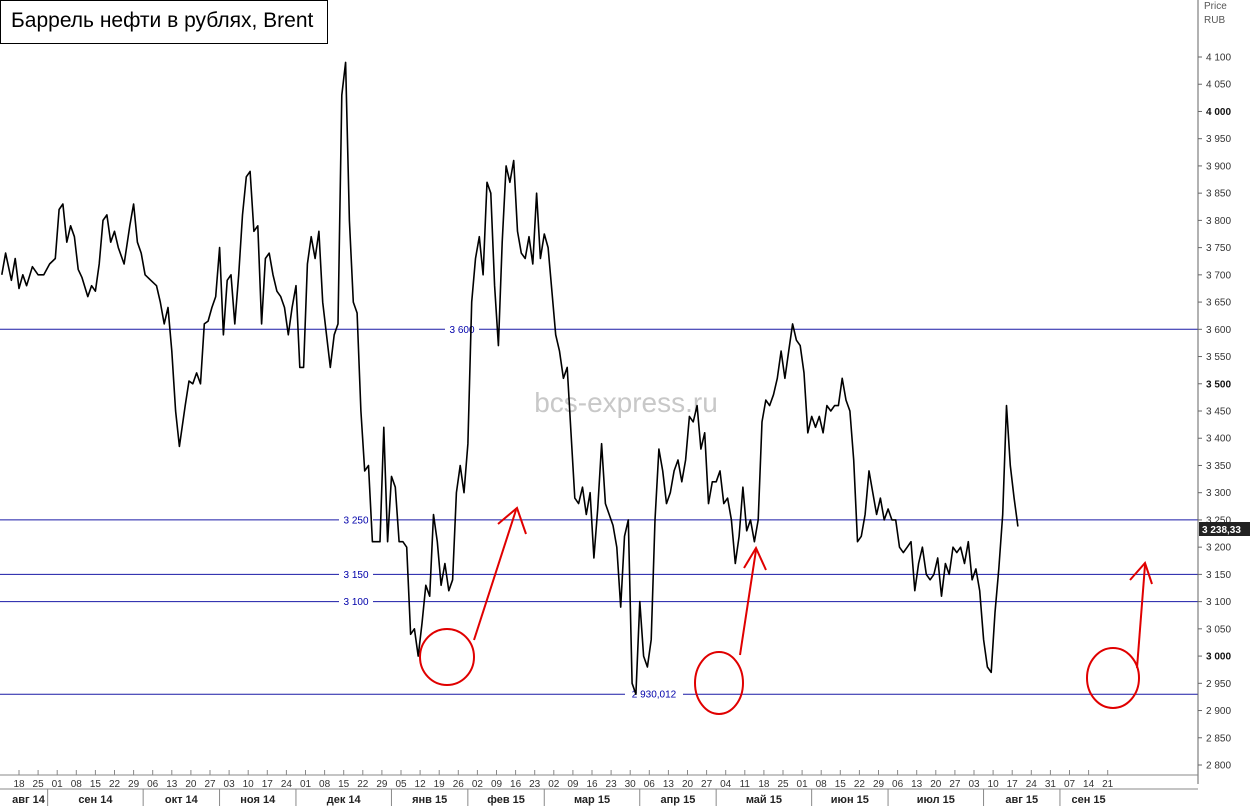 The width and height of the screenshot is (1250, 806). I want to click on watermark: bcs-express.ru, so click(626, 402).